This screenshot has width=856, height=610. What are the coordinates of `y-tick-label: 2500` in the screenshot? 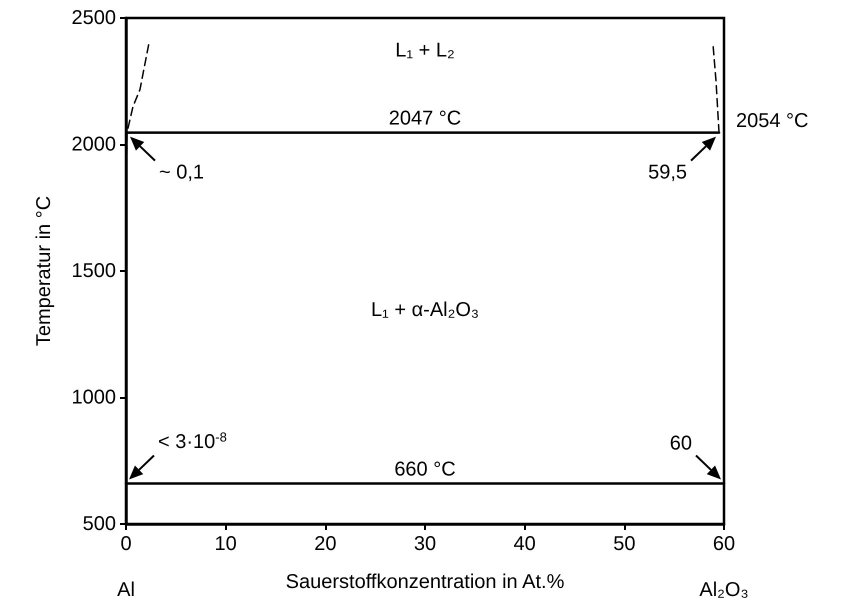 It's located at (94, 18).